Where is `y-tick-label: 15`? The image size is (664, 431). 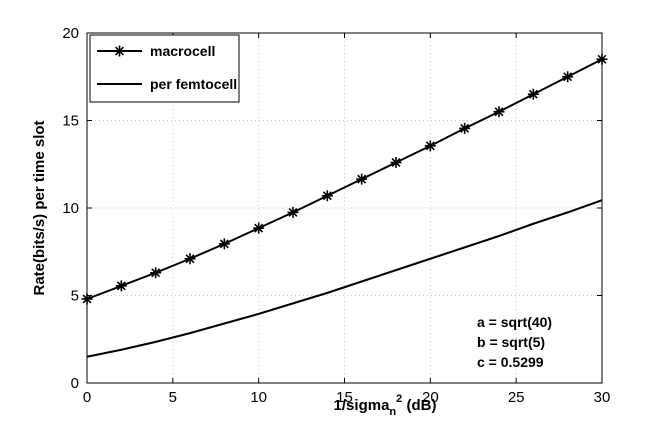 y-tick-label: 15 is located at coordinates (70, 121).